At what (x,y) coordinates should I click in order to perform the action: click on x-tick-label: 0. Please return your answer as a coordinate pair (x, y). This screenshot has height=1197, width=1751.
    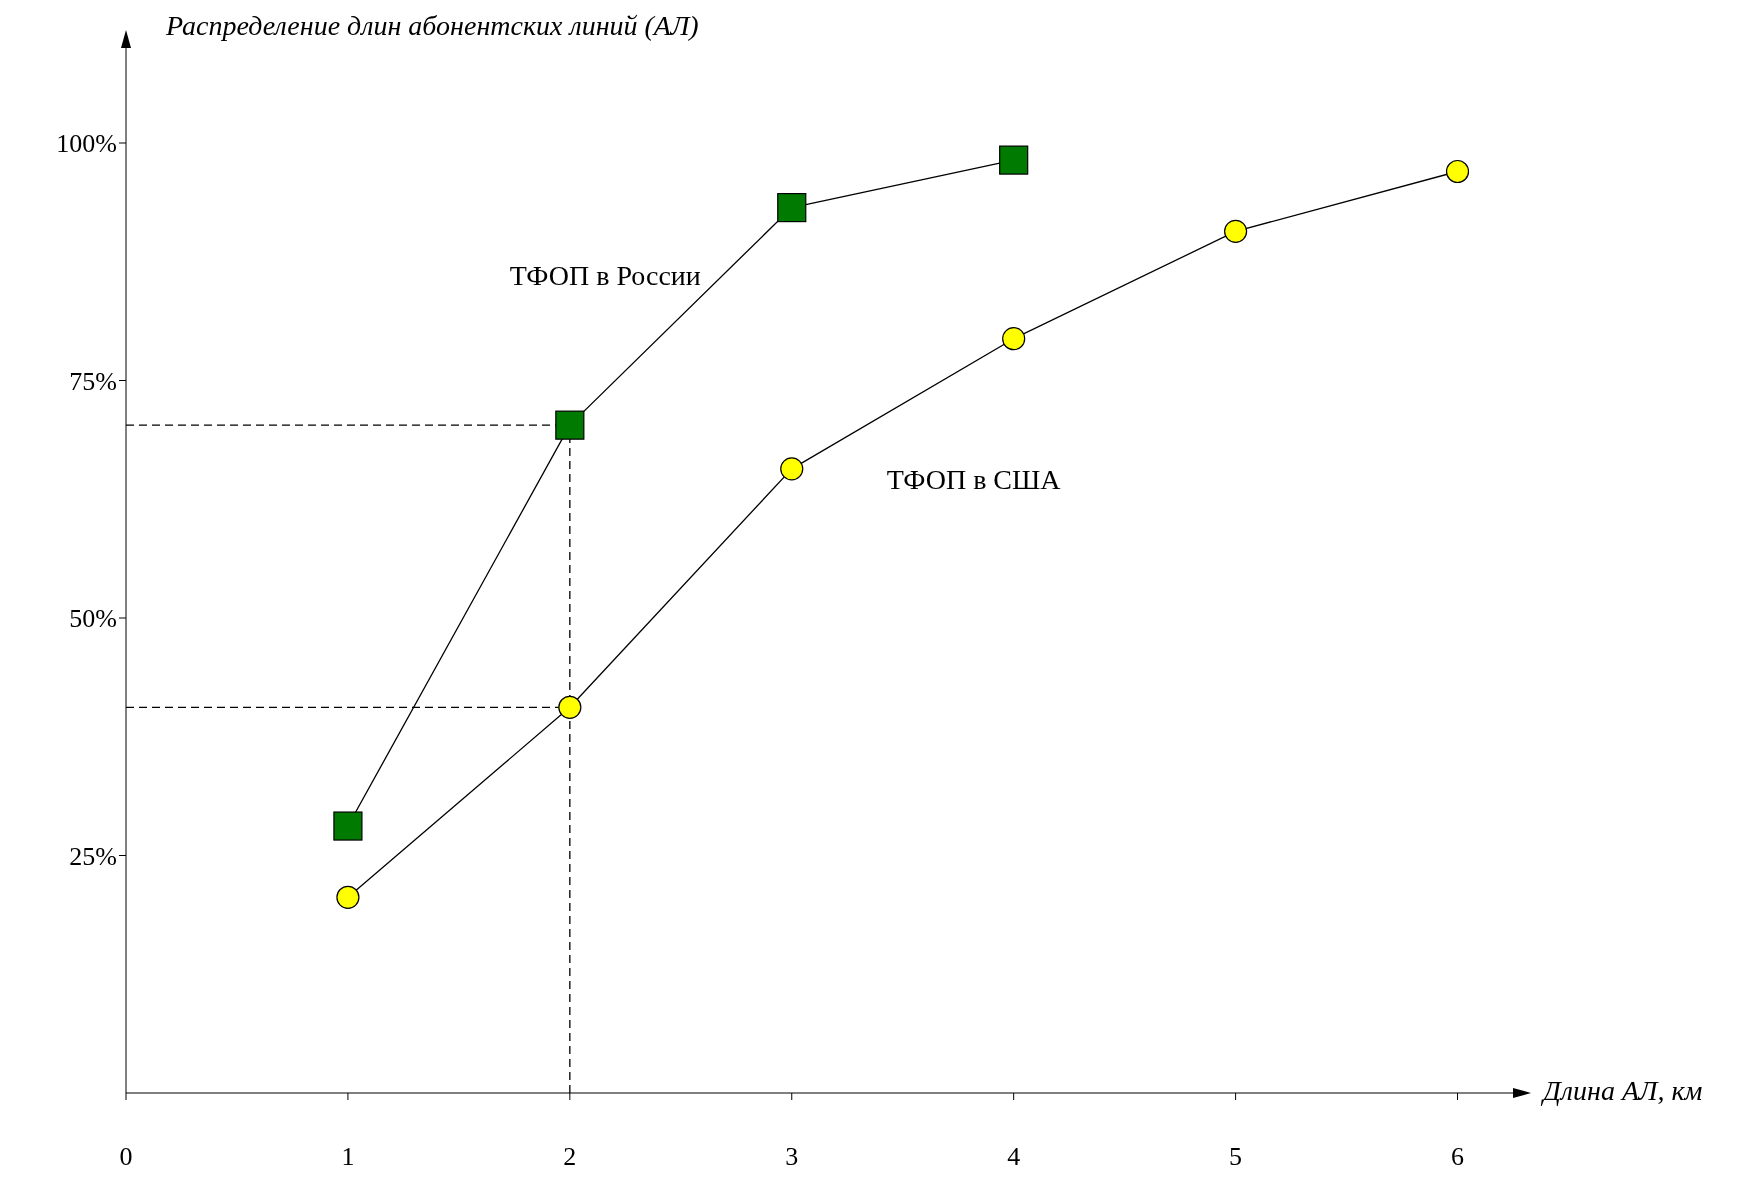
    Looking at the image, I should click on (126, 1157).